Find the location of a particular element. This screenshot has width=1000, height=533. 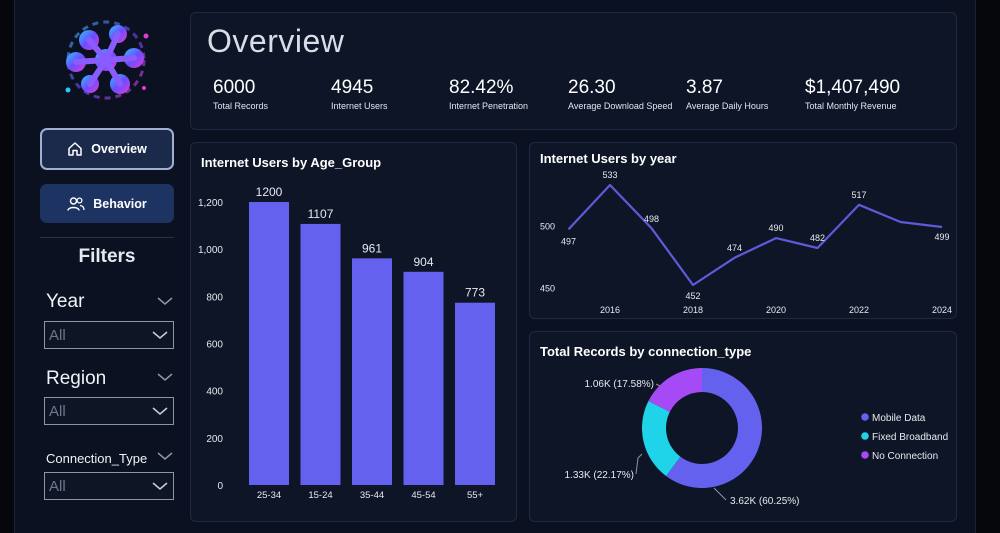

kpi-value: 3.87 is located at coordinates (704, 87).